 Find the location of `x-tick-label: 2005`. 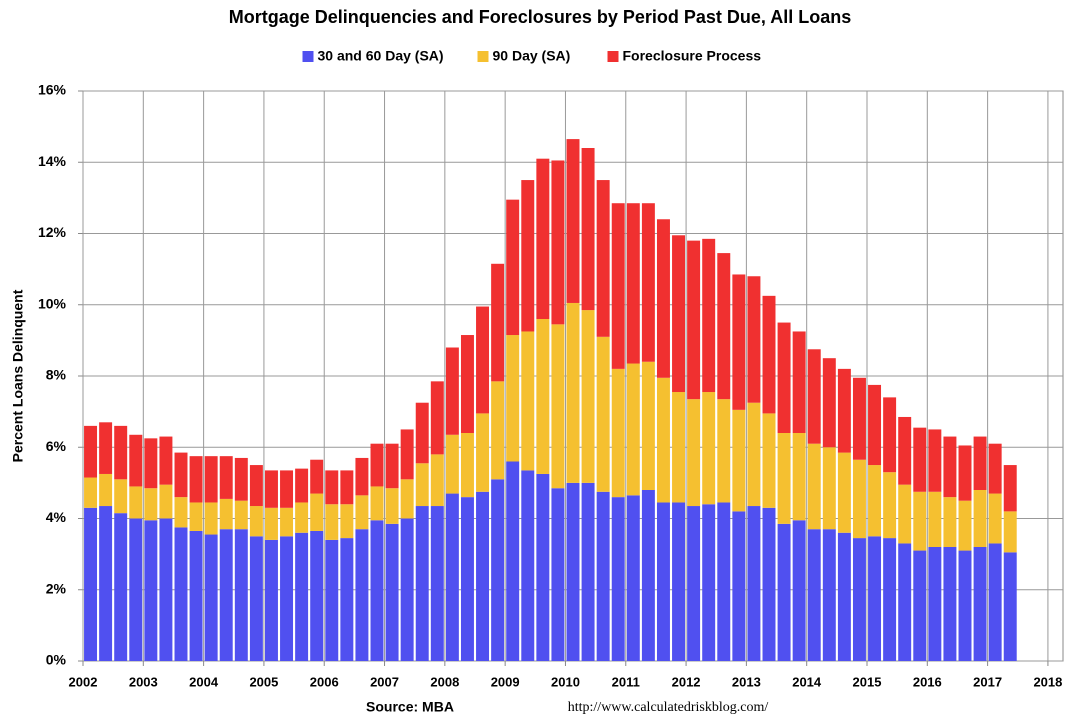

x-tick-label: 2005 is located at coordinates (263, 681).